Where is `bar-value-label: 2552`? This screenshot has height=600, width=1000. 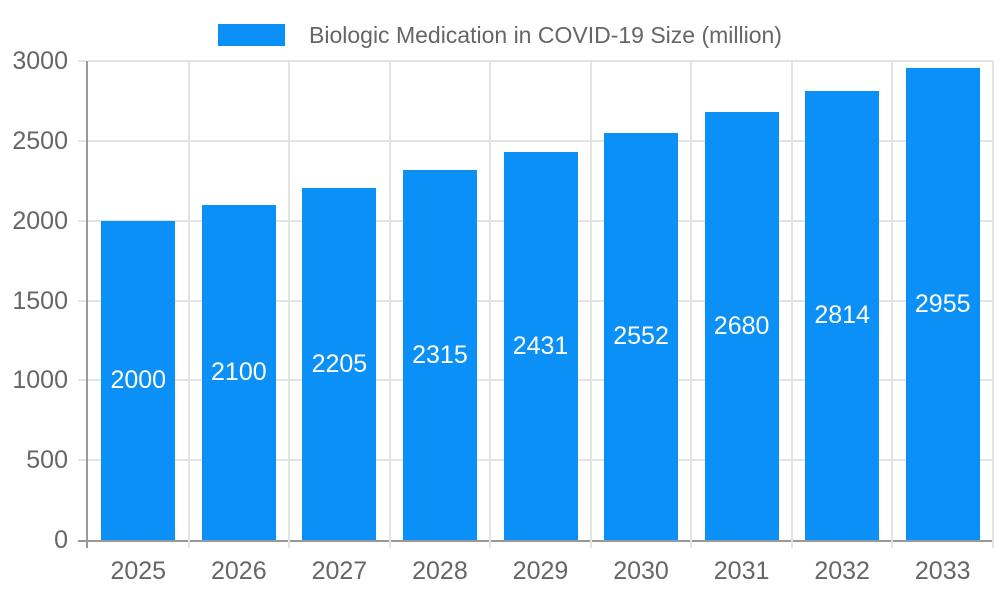
bar-value-label: 2552 is located at coordinates (641, 336).